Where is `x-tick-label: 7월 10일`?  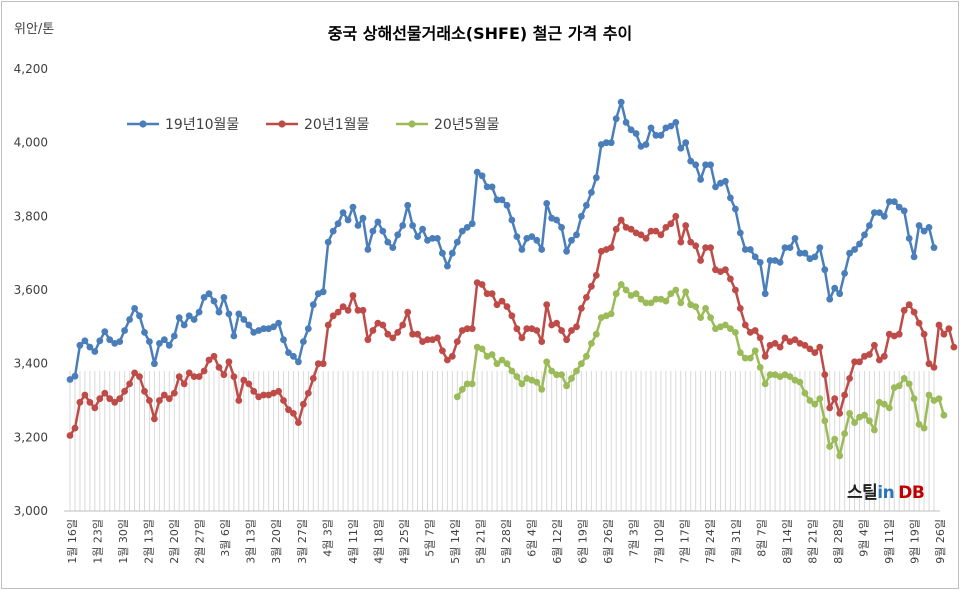
x-tick-label: 7월 10일 is located at coordinates (659, 541).